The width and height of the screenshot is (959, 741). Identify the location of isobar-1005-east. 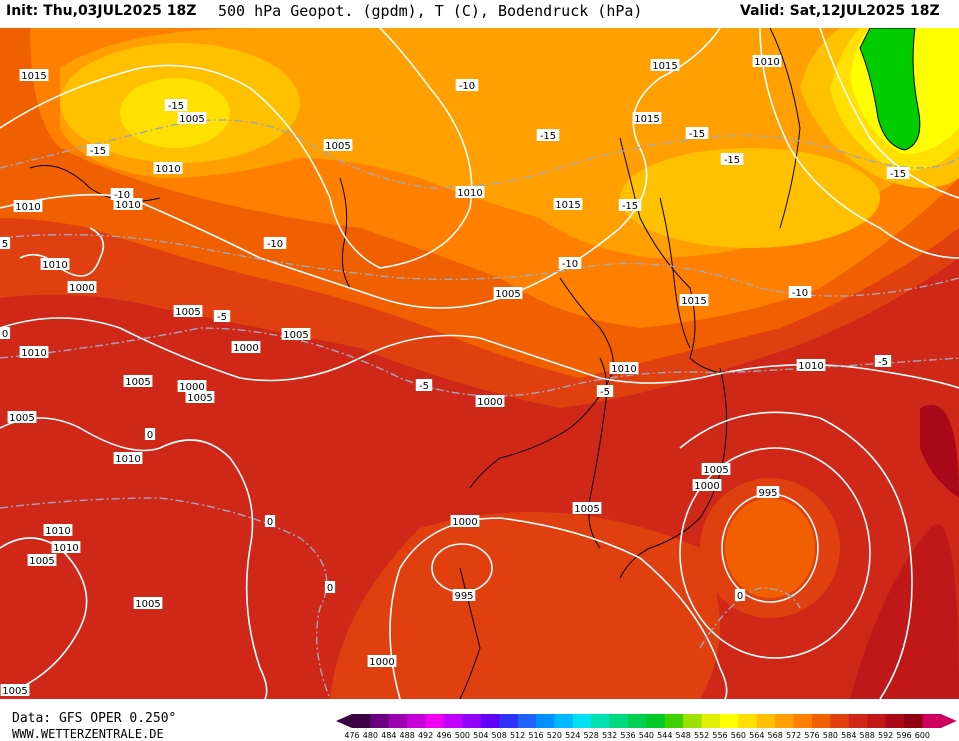
(796, 555).